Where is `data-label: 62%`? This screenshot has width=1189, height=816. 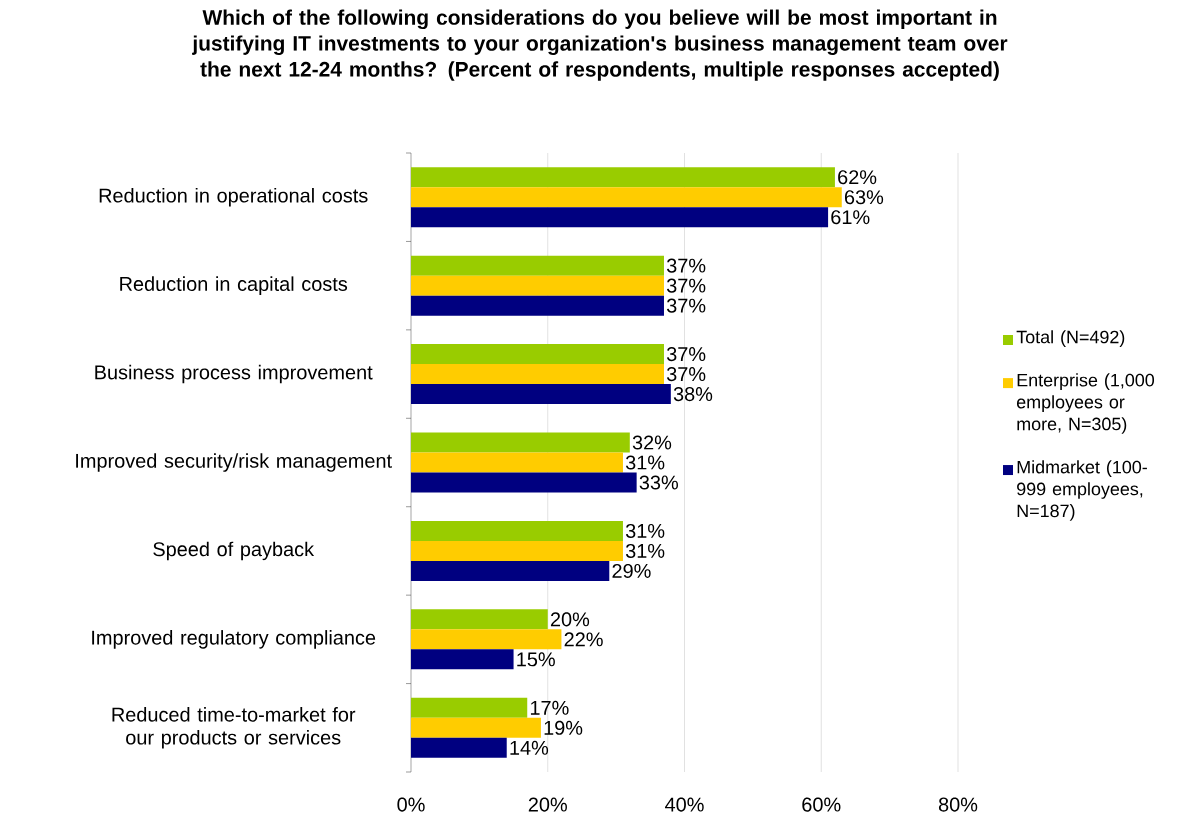
data-label: 62% is located at coordinates (857, 177).